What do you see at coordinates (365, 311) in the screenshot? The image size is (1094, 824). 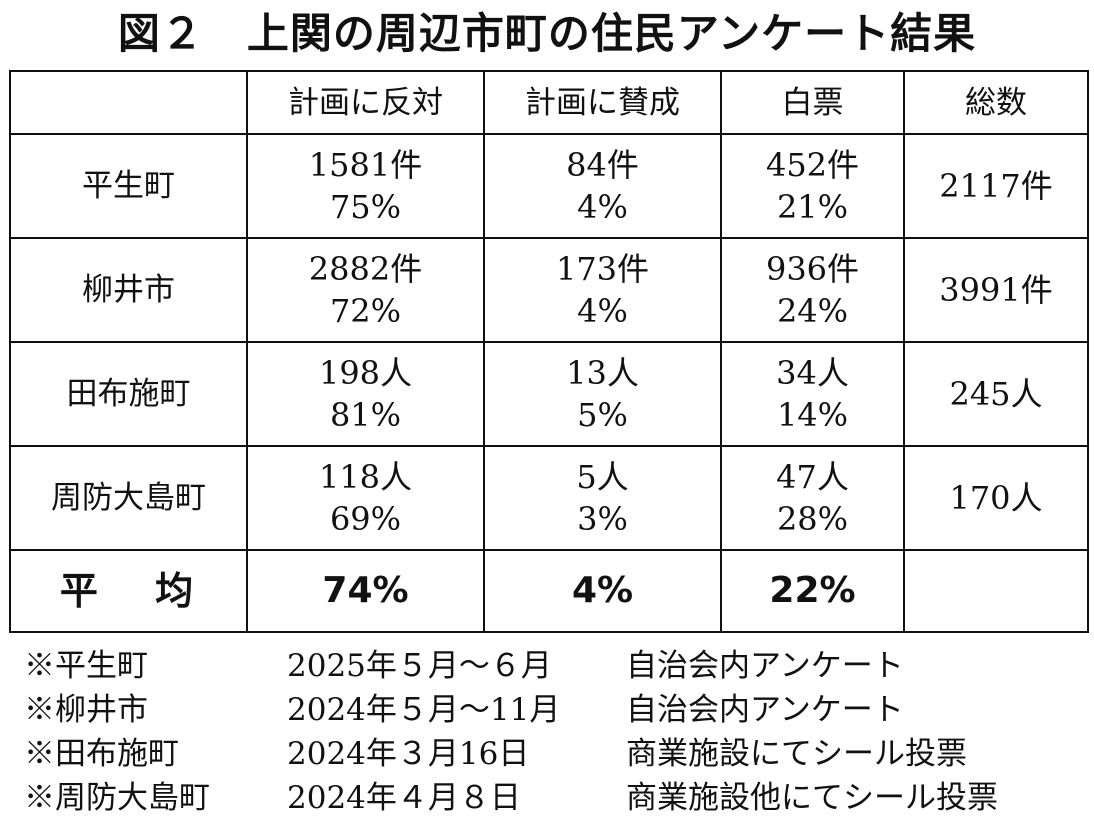 I see `oppose-percent: 72%` at bounding box center [365, 311].